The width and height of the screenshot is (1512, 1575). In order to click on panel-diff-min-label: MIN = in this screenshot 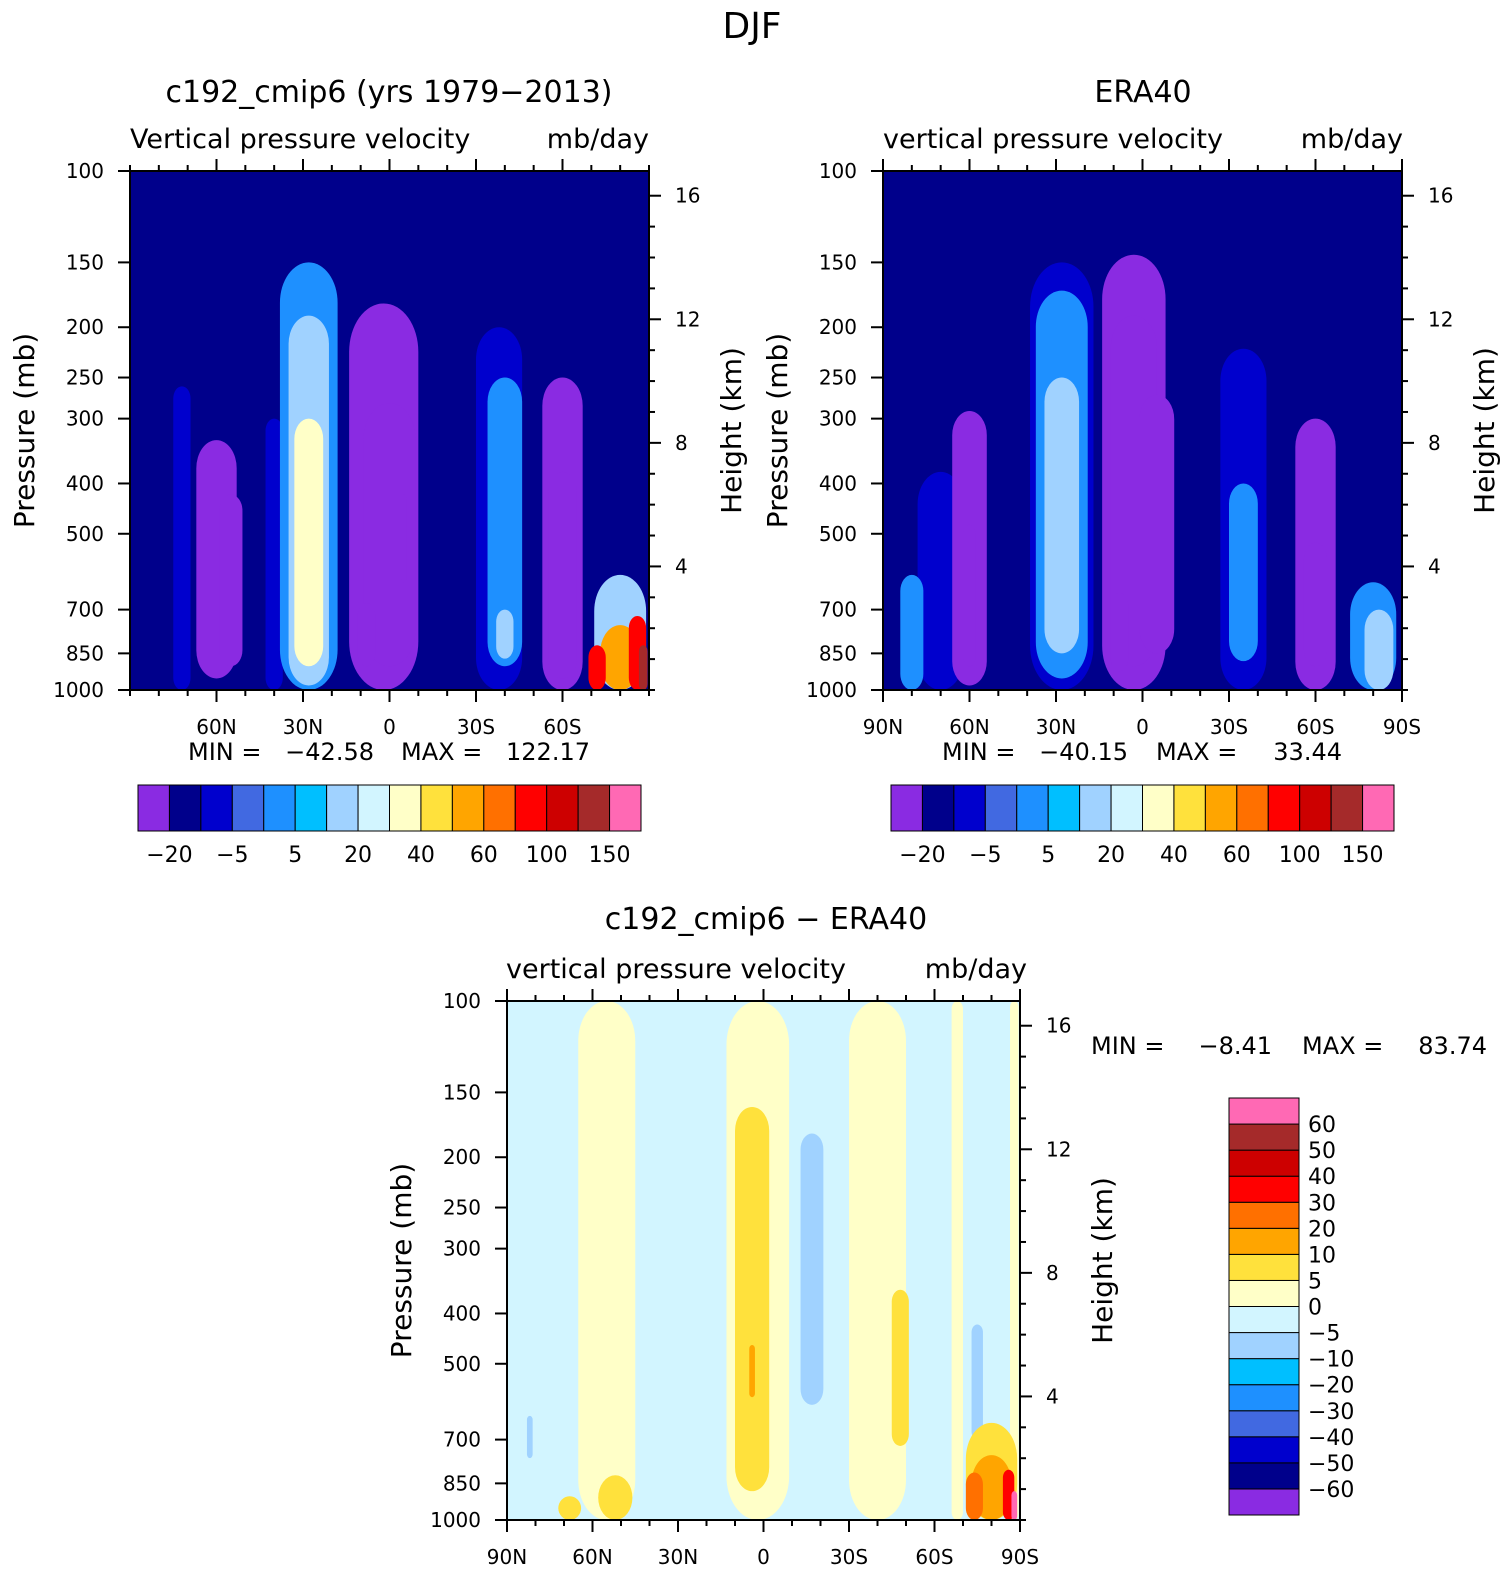, I will do `click(1127, 1046)`.